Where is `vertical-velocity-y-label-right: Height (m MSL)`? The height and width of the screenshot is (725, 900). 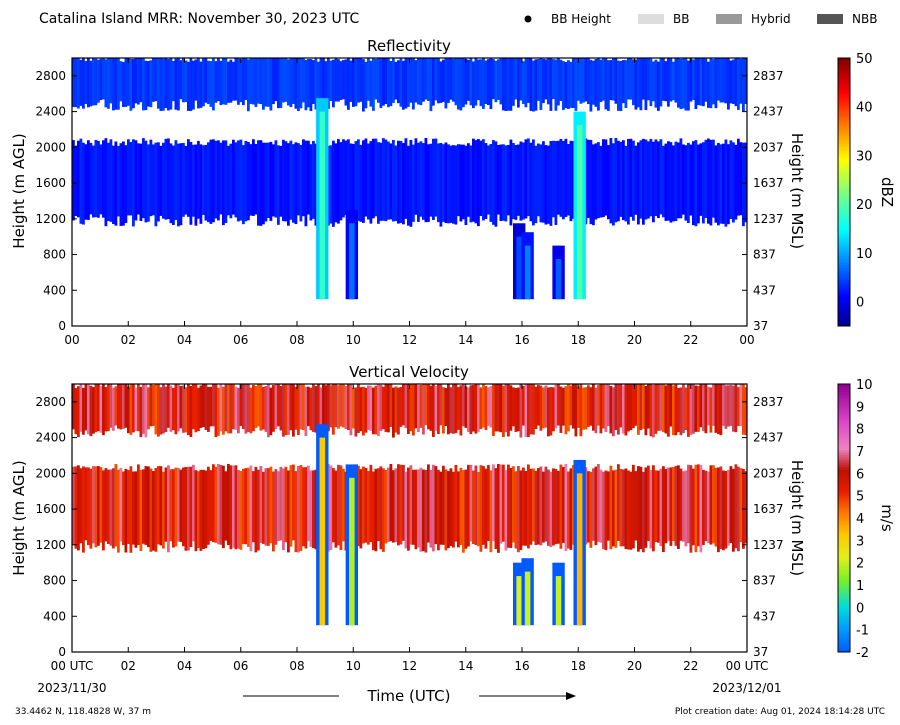 vertical-velocity-y-label-right: Height (m MSL) is located at coordinates (797, 518).